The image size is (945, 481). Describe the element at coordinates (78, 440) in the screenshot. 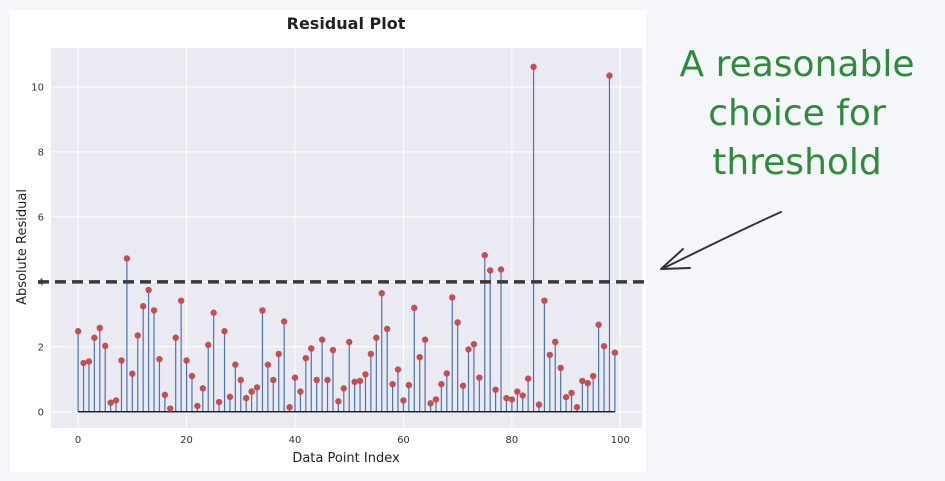

I see `x-tick-label: 0` at that location.